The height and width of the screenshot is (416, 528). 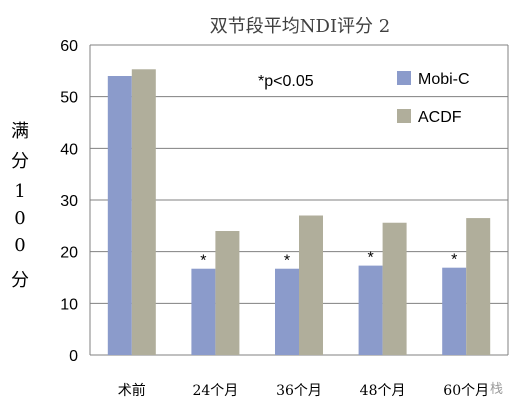 I want to click on y-tick-label: 50, so click(x=69, y=98).